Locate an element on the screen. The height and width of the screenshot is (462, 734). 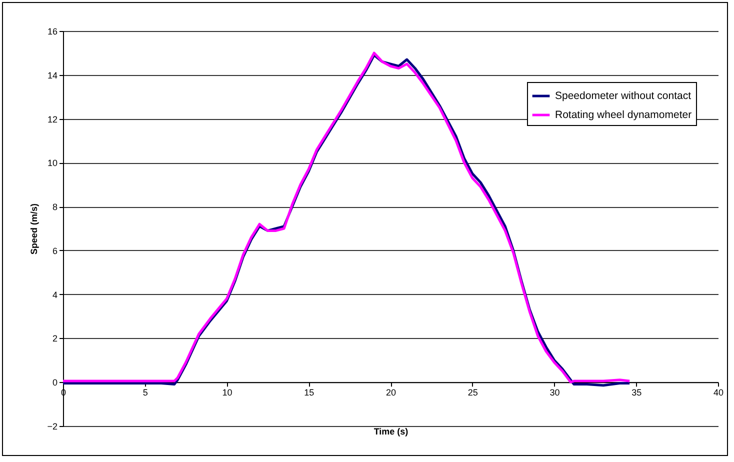
y-tick-label: 2 is located at coordinates (55, 339).